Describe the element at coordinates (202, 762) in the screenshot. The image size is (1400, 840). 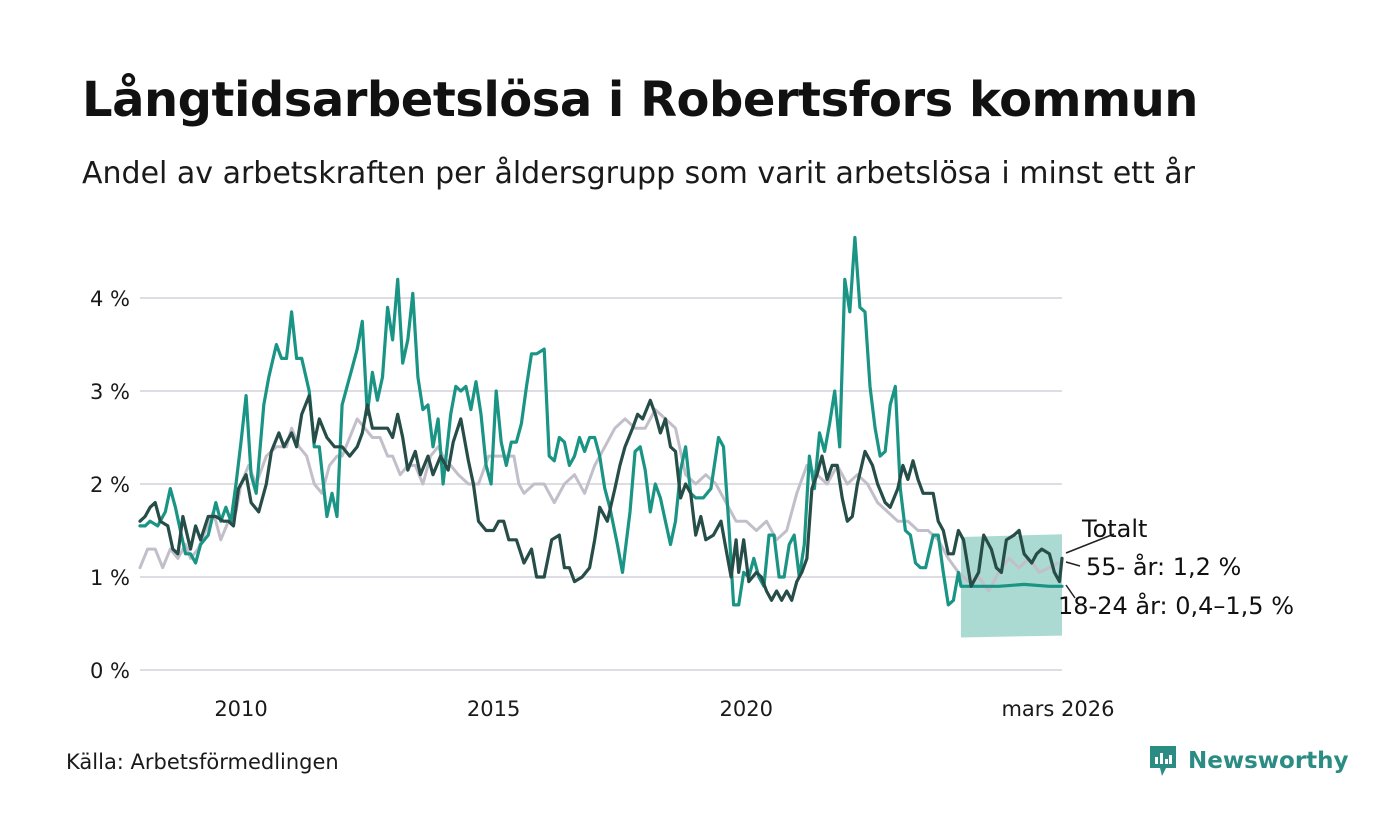
I see `source-note: Källa: Arbetsförmedlingen` at that location.